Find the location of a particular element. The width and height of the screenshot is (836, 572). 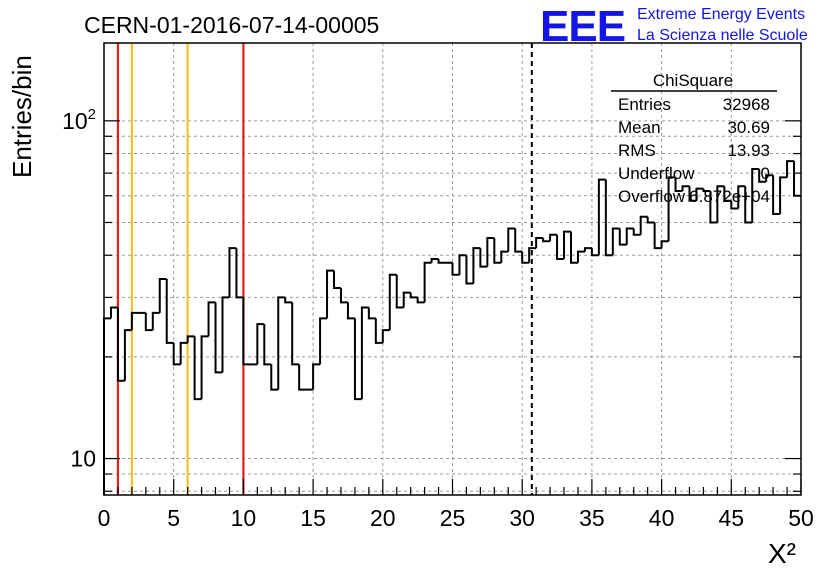

x-tick-label: 15 is located at coordinates (313, 518).